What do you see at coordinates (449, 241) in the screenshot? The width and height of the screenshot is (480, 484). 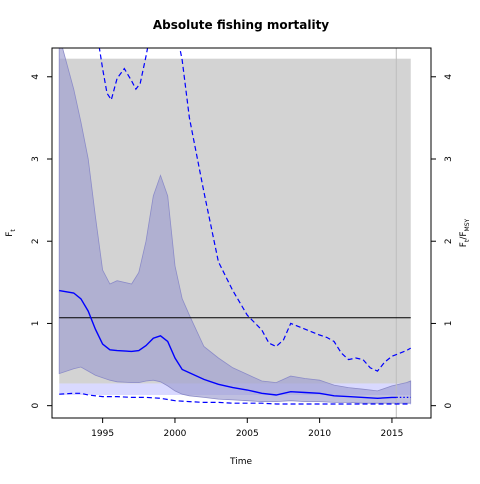 I see `right-y-tick-label: 2` at bounding box center [449, 241].